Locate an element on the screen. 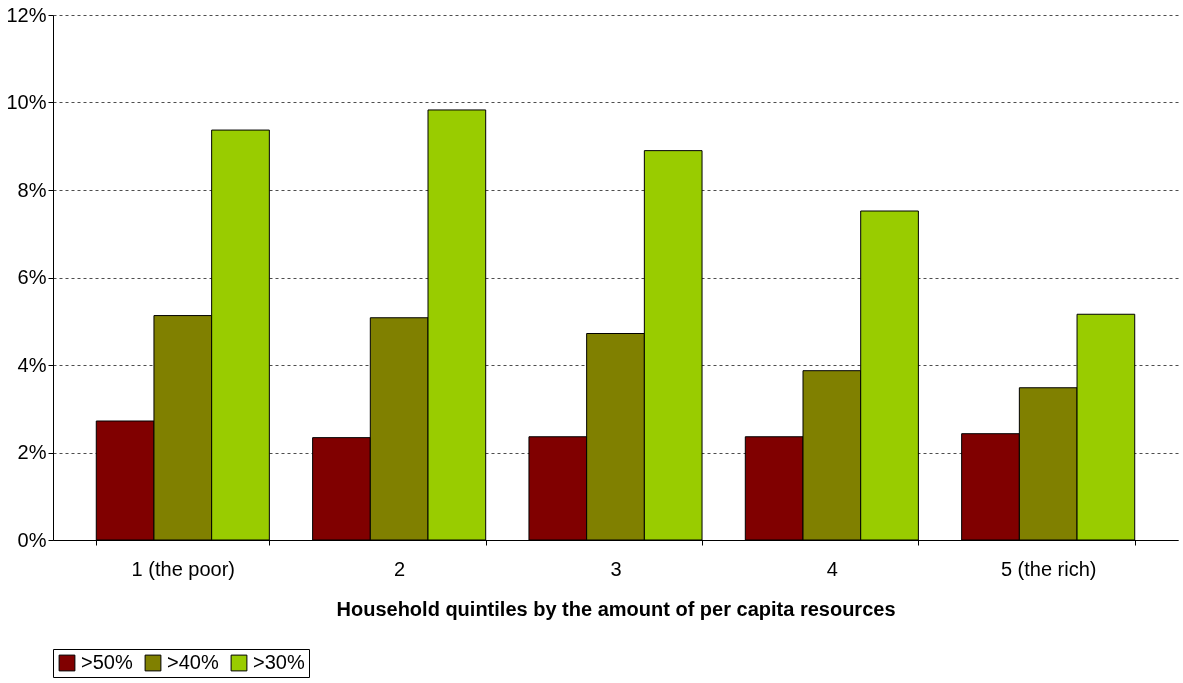 The height and width of the screenshot is (683, 1183). y-tick-label: 12% is located at coordinates (26, 14).